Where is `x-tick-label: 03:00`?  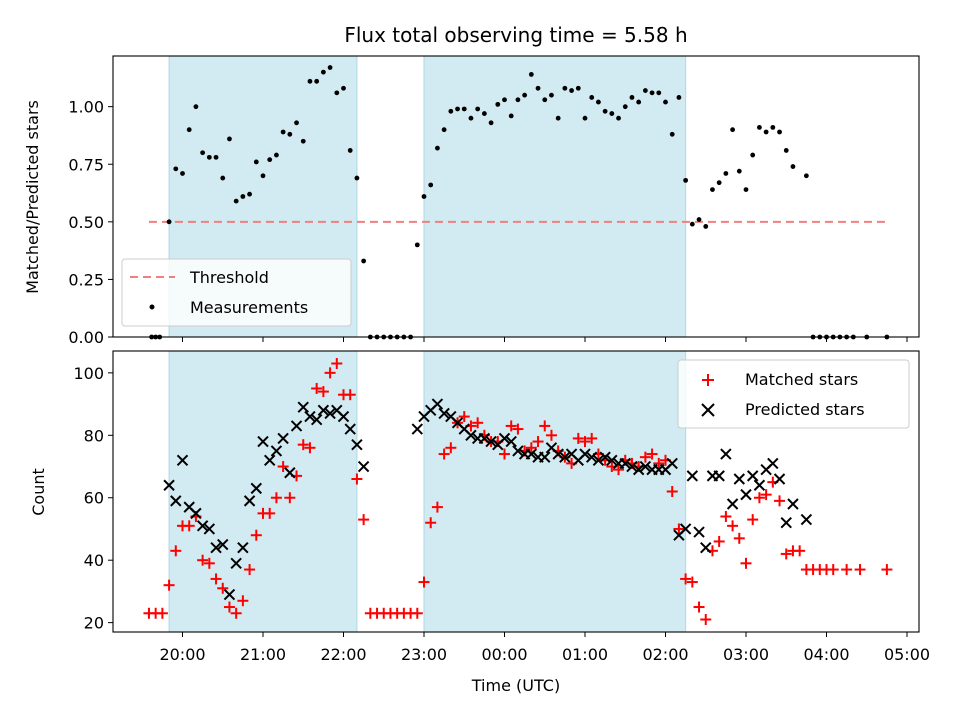
x-tick-label: 03:00 is located at coordinates (746, 654).